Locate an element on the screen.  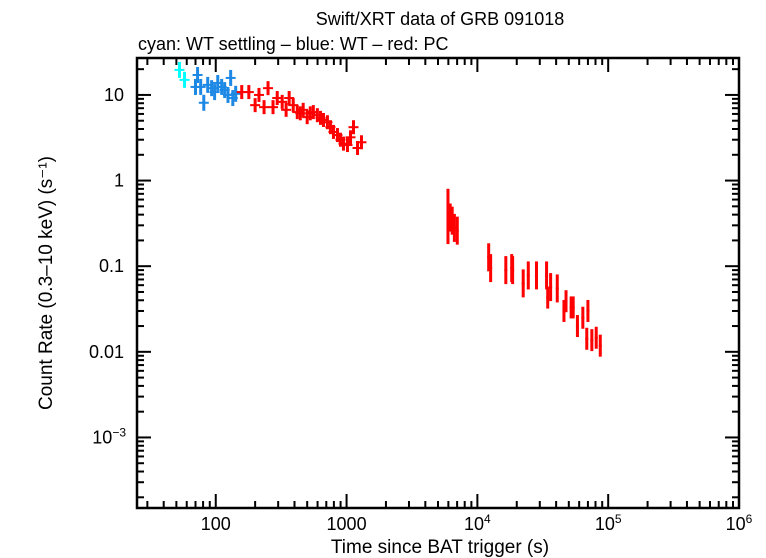
y-tick-label: 10 is located at coordinates (114, 95).